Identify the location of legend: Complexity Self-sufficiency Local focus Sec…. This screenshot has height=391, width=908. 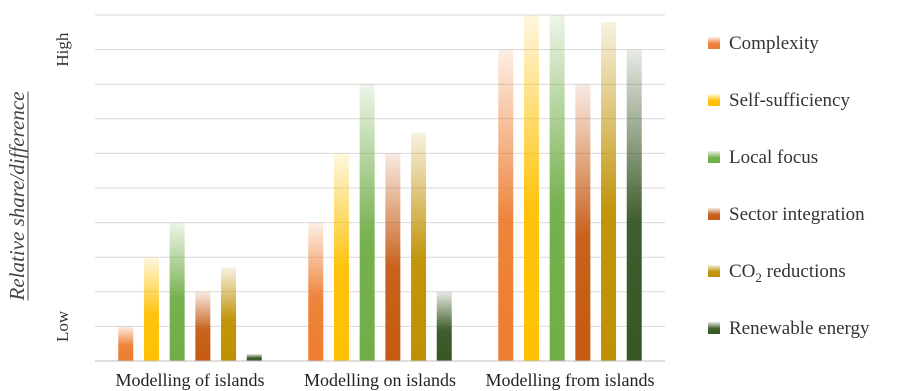
(789, 186).